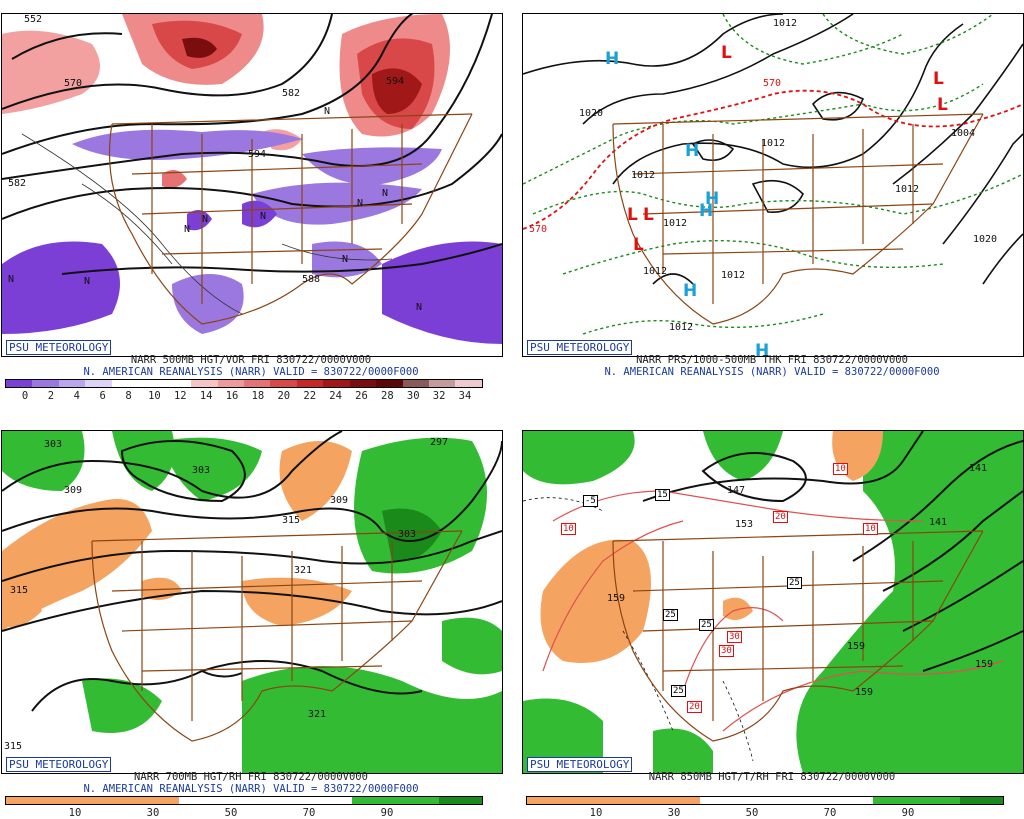 This screenshot has width=1024, height=819. Describe the element at coordinates (251, 777) in the screenshot. I see `caption-title: NARR 700MB HGT/RH FRI 830722/0000V000` at that location.